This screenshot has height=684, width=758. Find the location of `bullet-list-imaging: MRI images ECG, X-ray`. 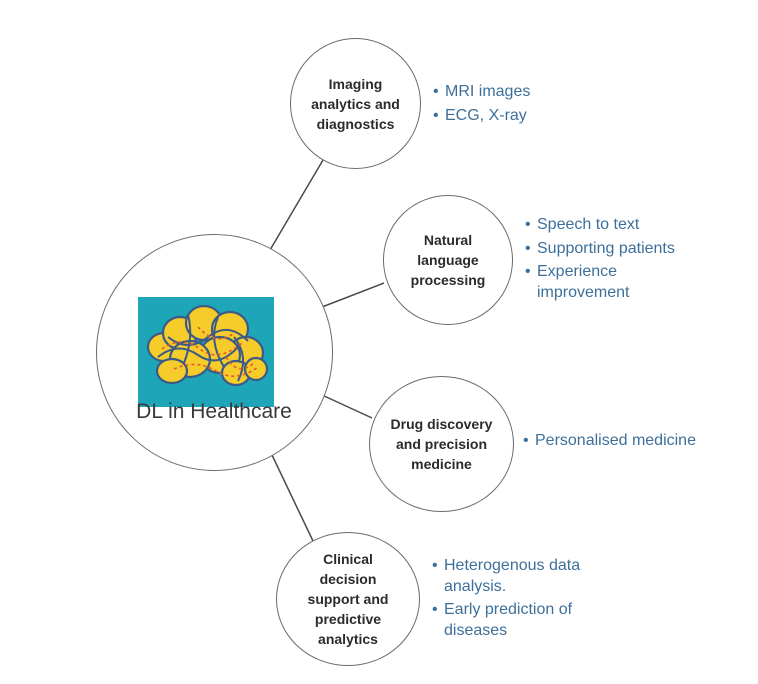

bullet-list-imaging: MRI images ECG, X-ray is located at coordinates (533, 105).